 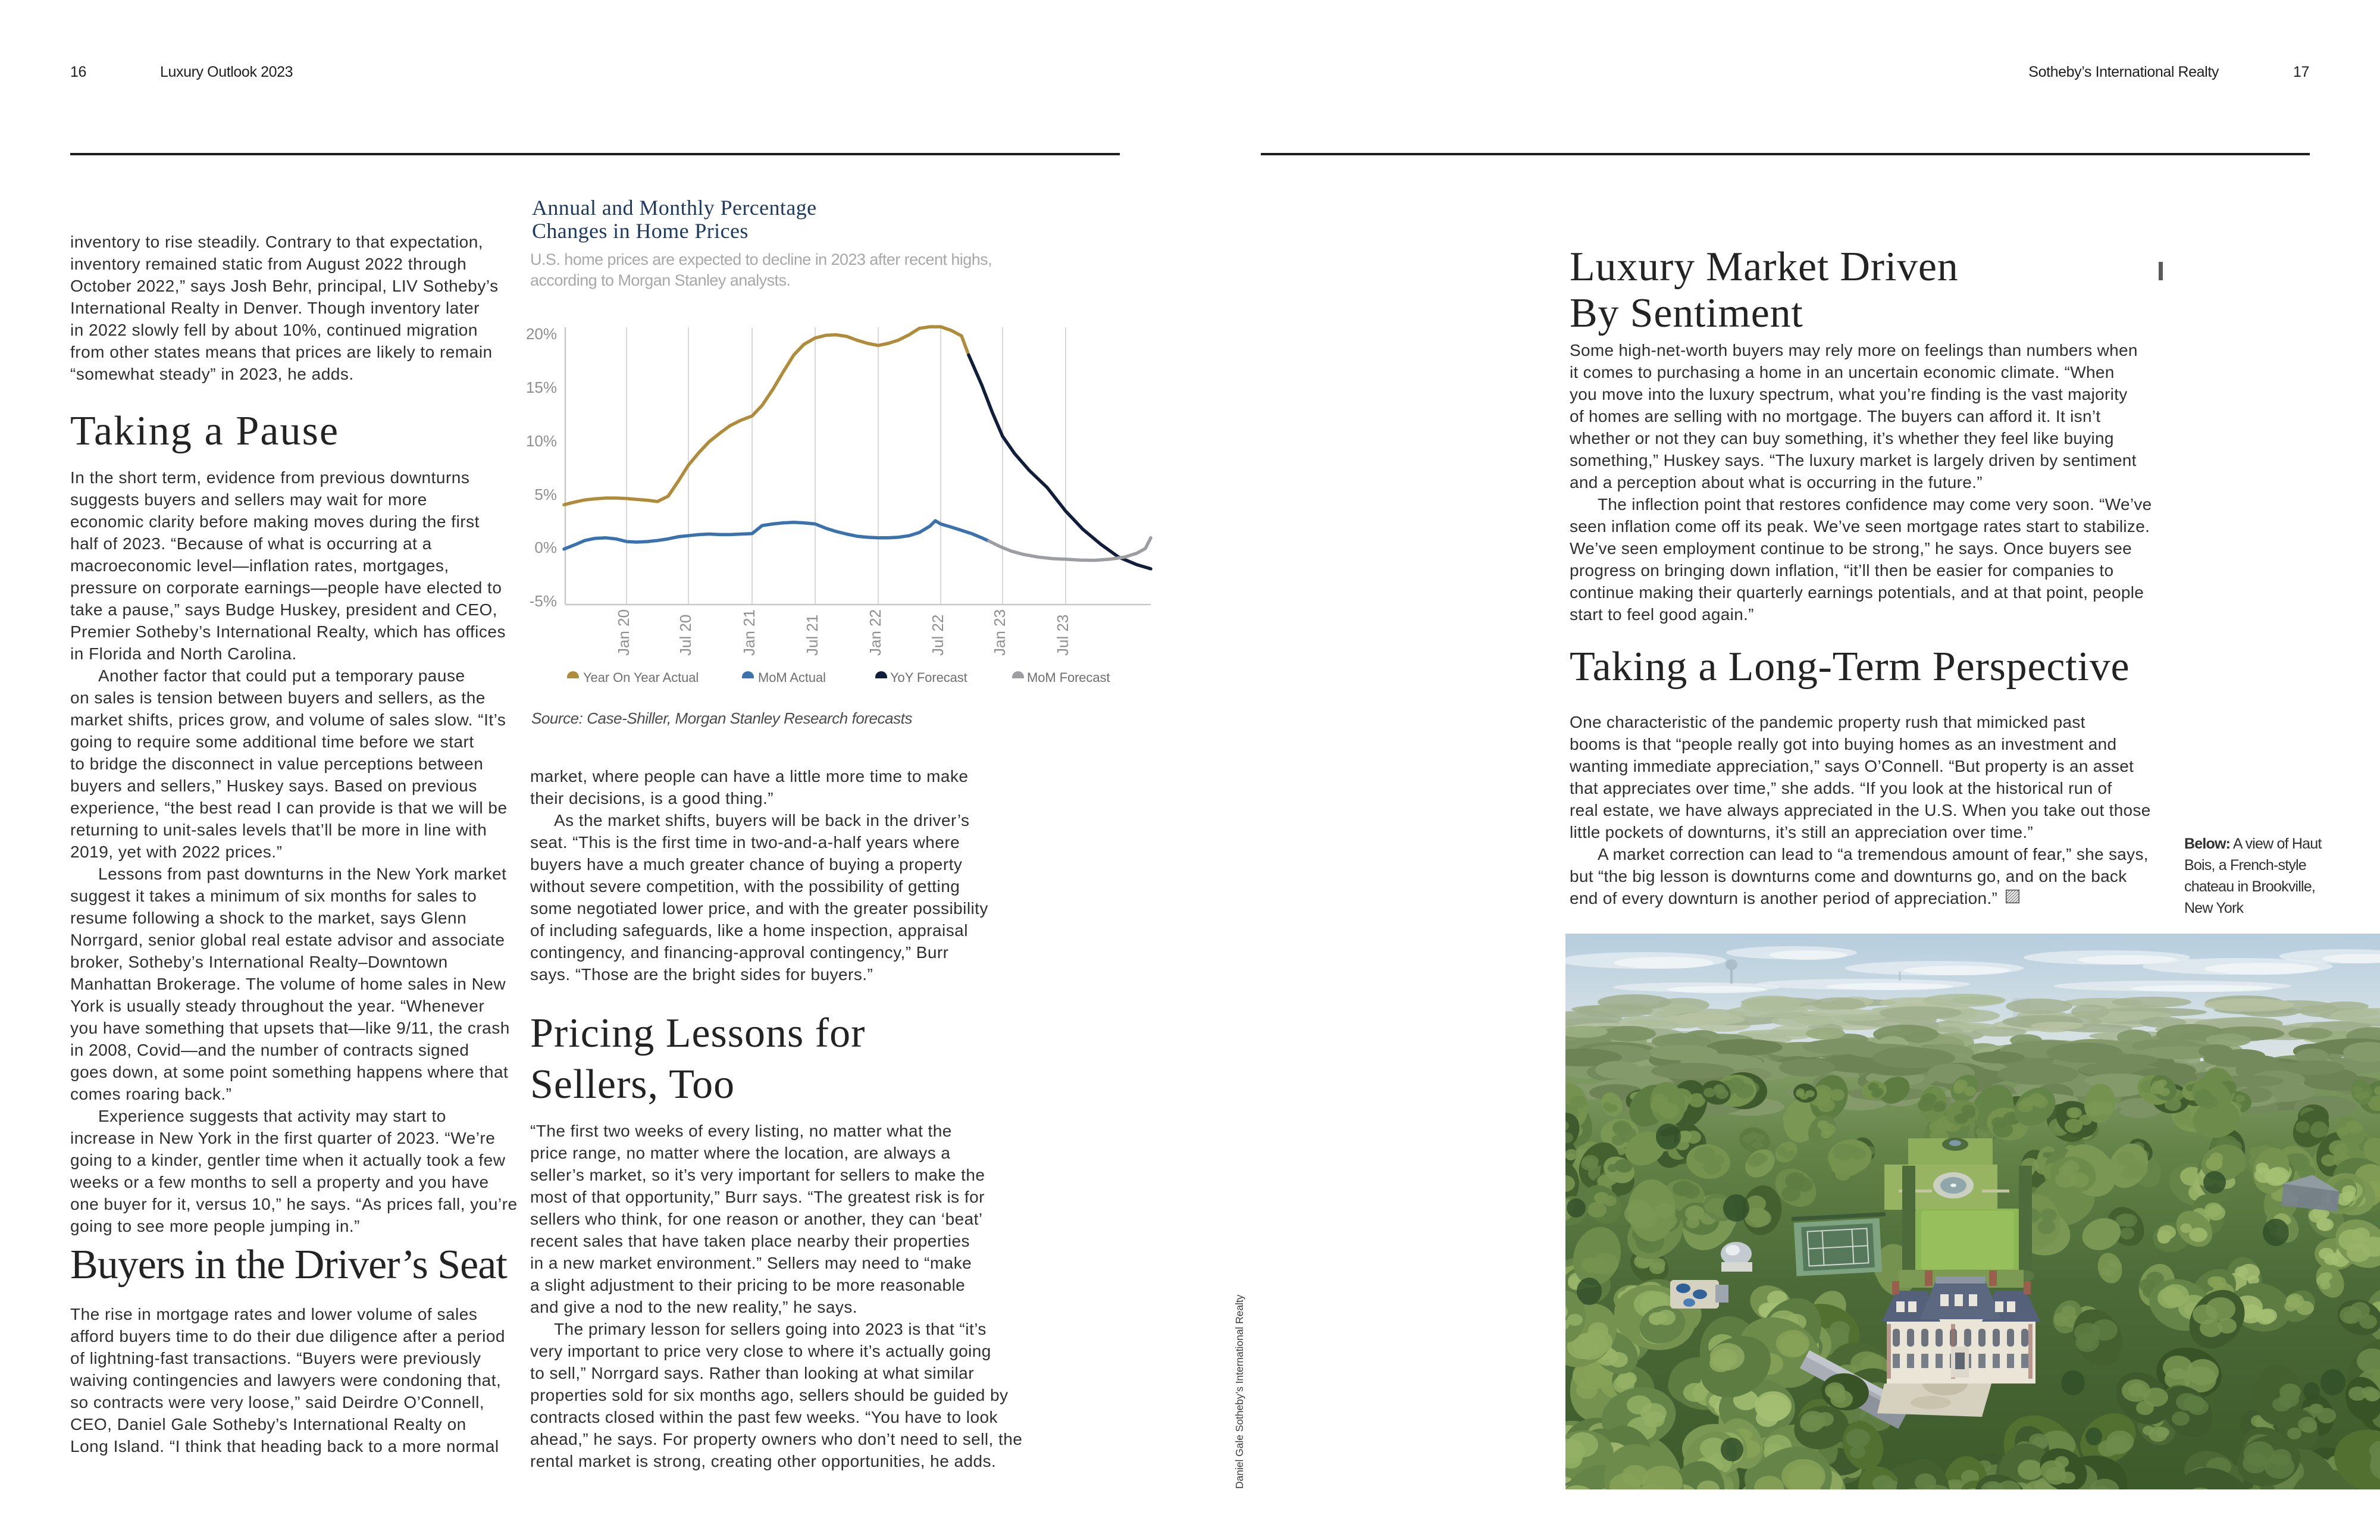 I want to click on svg-text: Jan 20, so click(x=623, y=632).